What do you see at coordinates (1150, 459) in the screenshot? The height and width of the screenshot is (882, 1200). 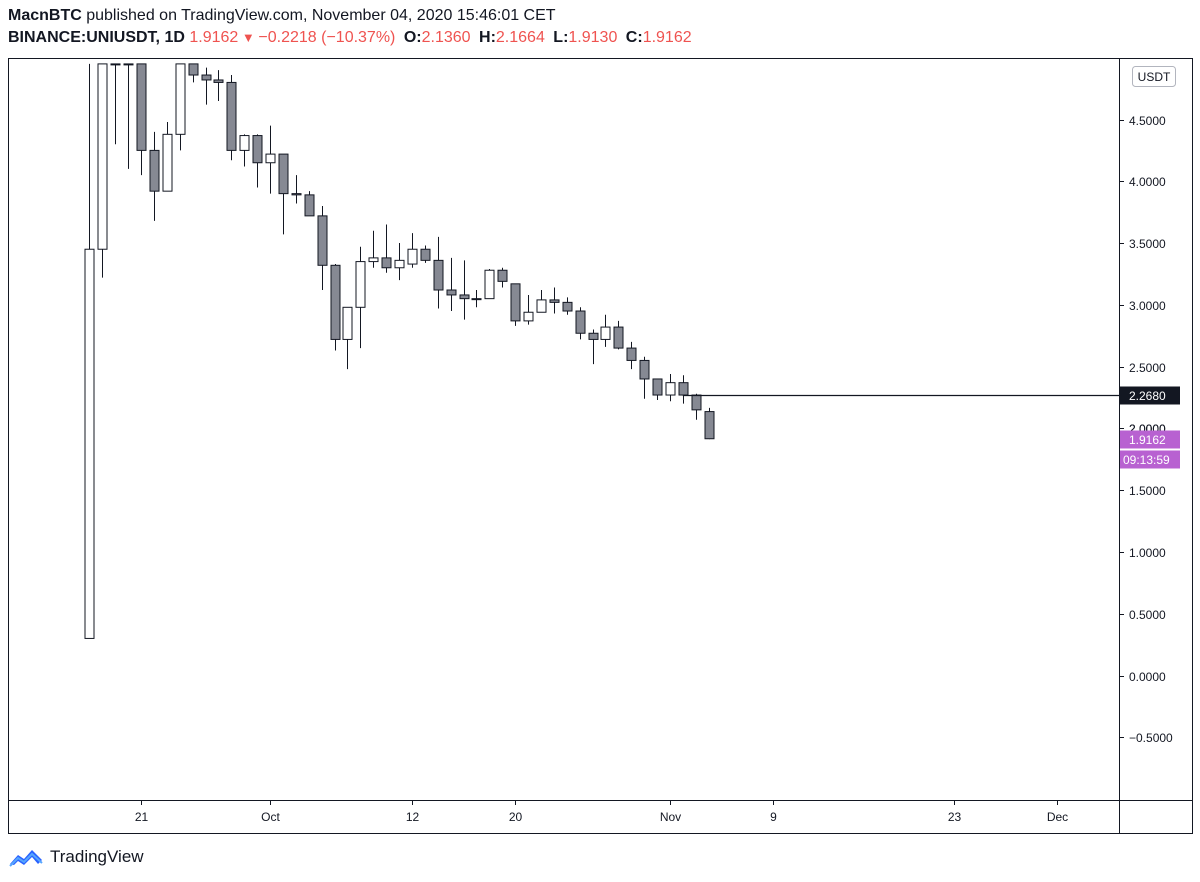 I see `countdown-bg` at bounding box center [1150, 459].